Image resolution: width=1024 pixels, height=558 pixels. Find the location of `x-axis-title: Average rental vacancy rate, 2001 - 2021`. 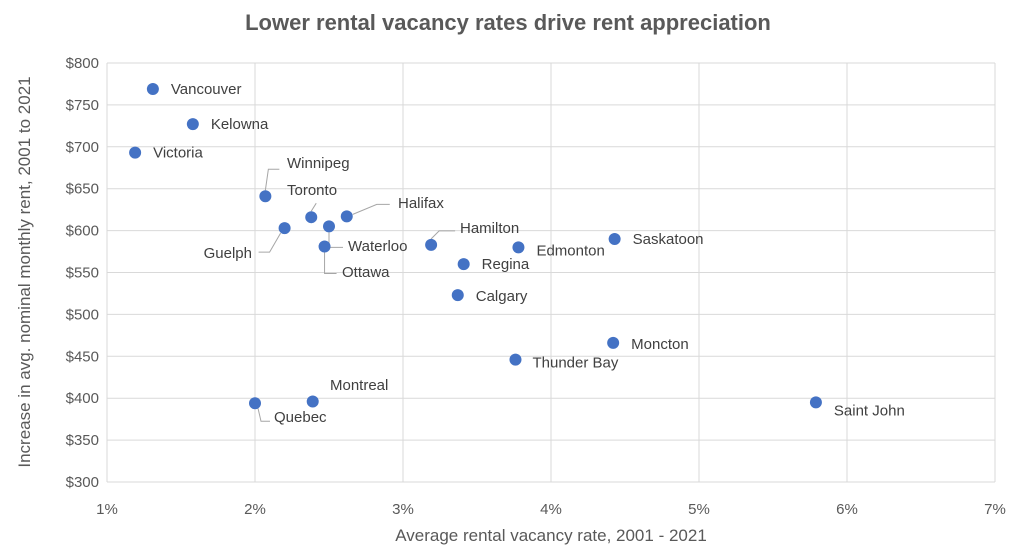

x-axis-title: Average rental vacancy rate, 2001 - 2021 is located at coordinates (551, 535).